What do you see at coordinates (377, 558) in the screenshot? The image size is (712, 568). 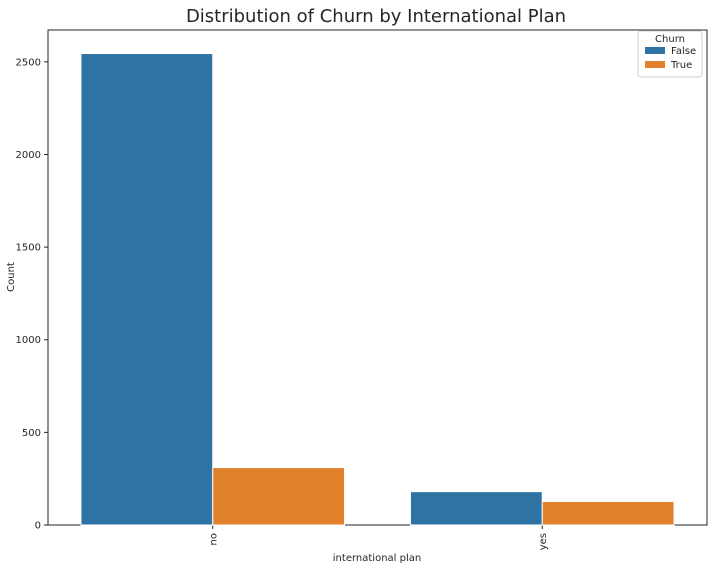 I see `x-axis-label: international plan` at bounding box center [377, 558].